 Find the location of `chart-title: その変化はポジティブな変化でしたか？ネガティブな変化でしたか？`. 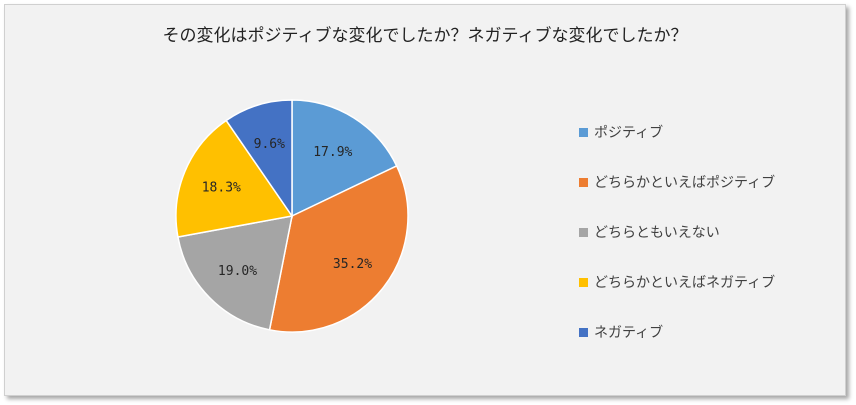

chart-title: その変化はポジティブな変化でしたか？ネガティブな変化でしたか？ is located at coordinates (425, 36).